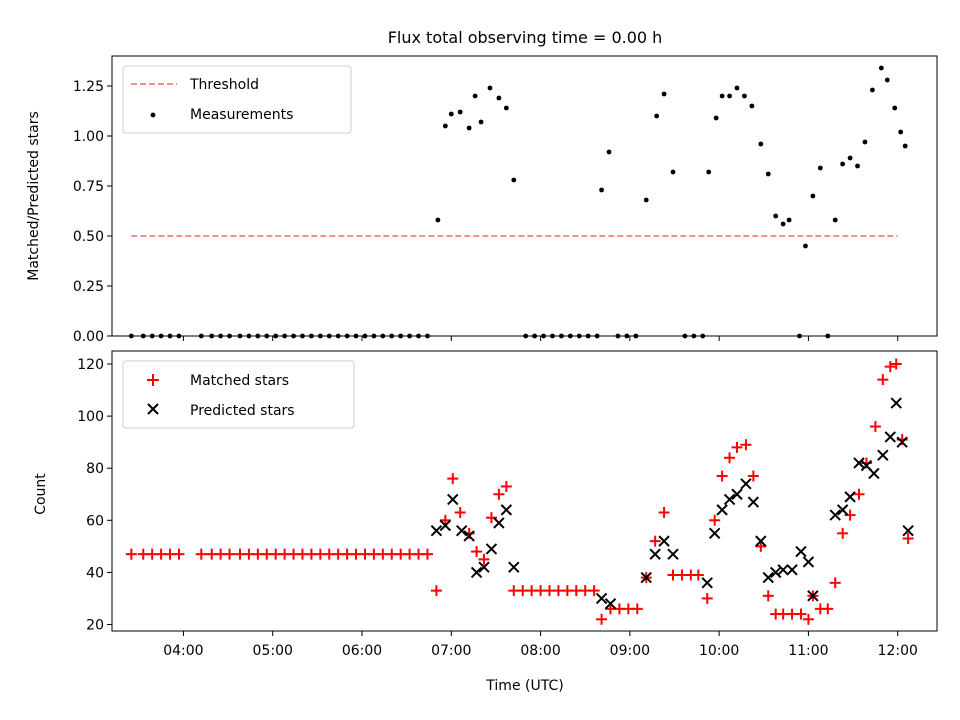 The width and height of the screenshot is (960, 720). Describe the element at coordinates (95, 625) in the screenshot. I see `bottom-ytick-label: 20` at that location.